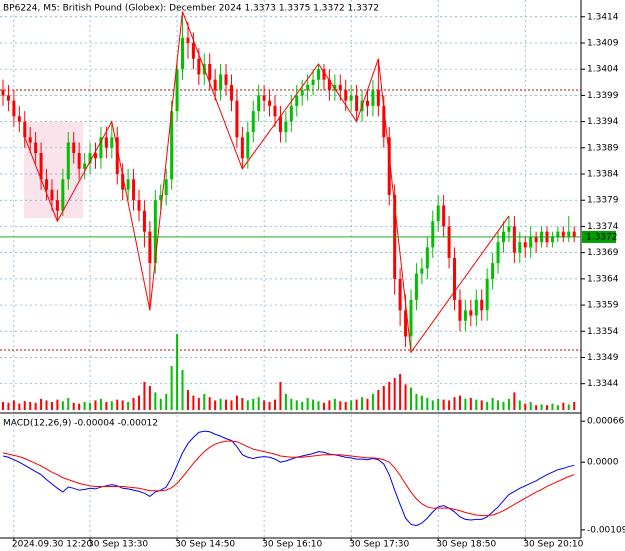  I want to click on macd-signal, so click(288, 478).